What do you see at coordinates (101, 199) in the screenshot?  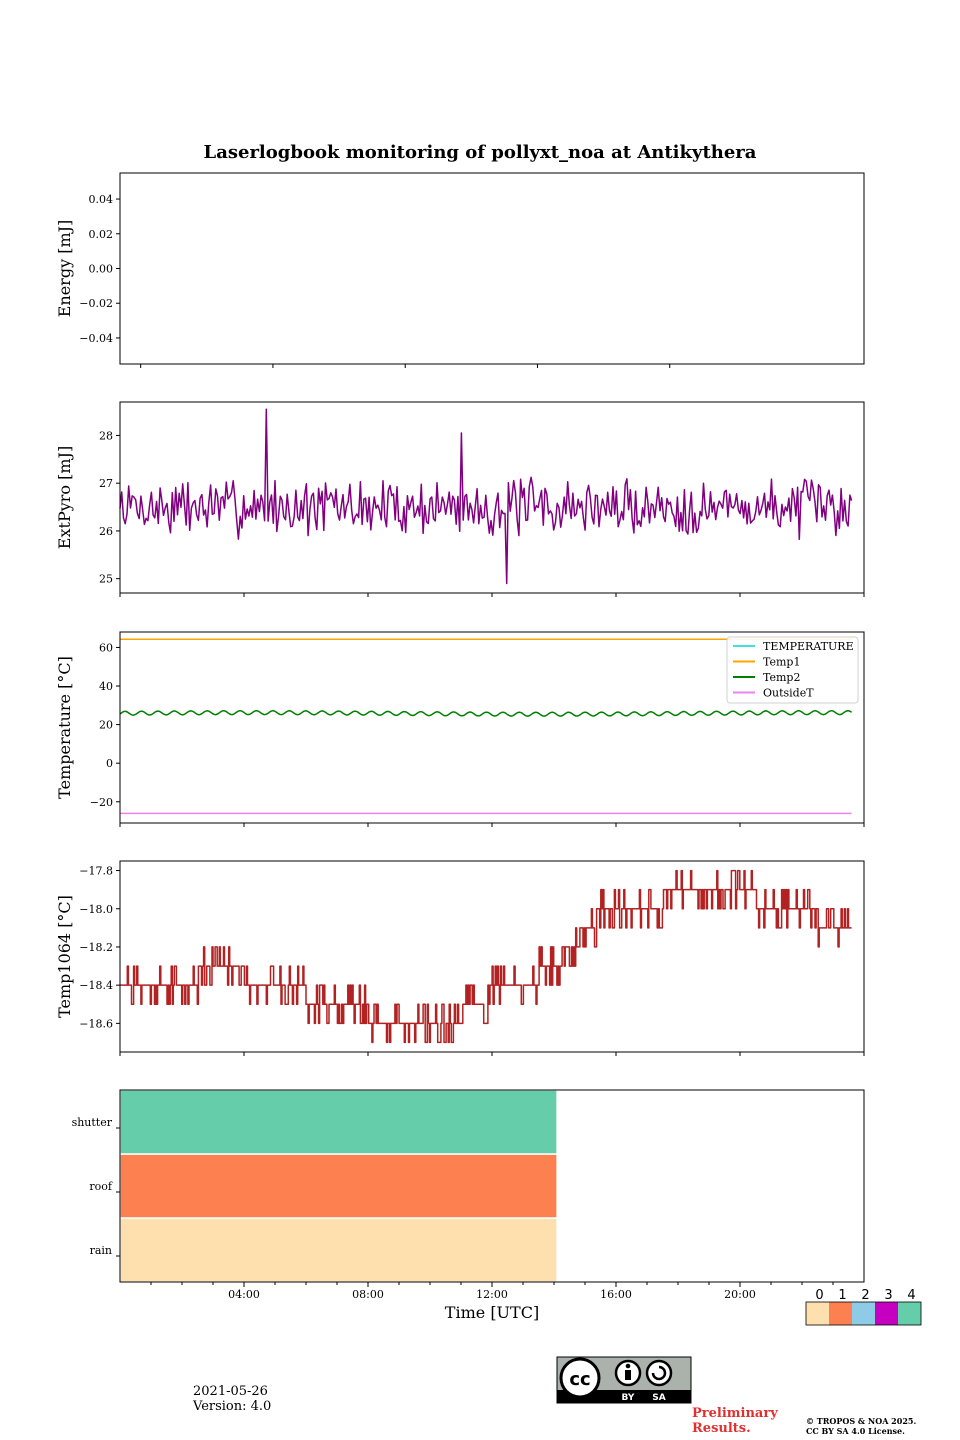 I see `panel-0-ytick-label: 0.04` at bounding box center [101, 199].